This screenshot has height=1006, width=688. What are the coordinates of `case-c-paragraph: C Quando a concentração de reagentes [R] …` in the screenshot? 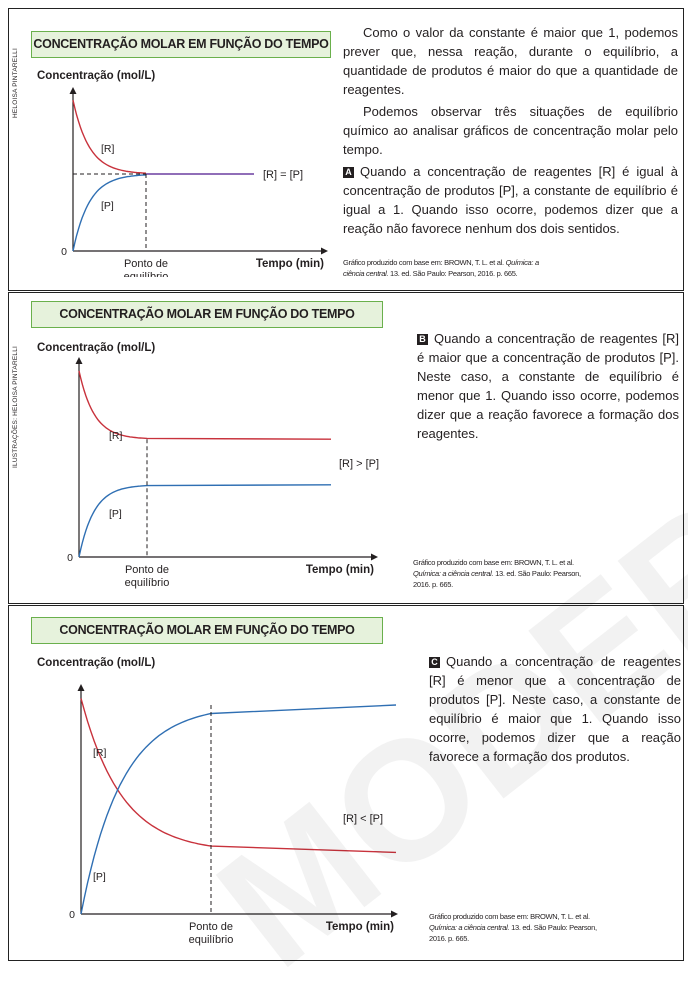 It's located at (555, 709).